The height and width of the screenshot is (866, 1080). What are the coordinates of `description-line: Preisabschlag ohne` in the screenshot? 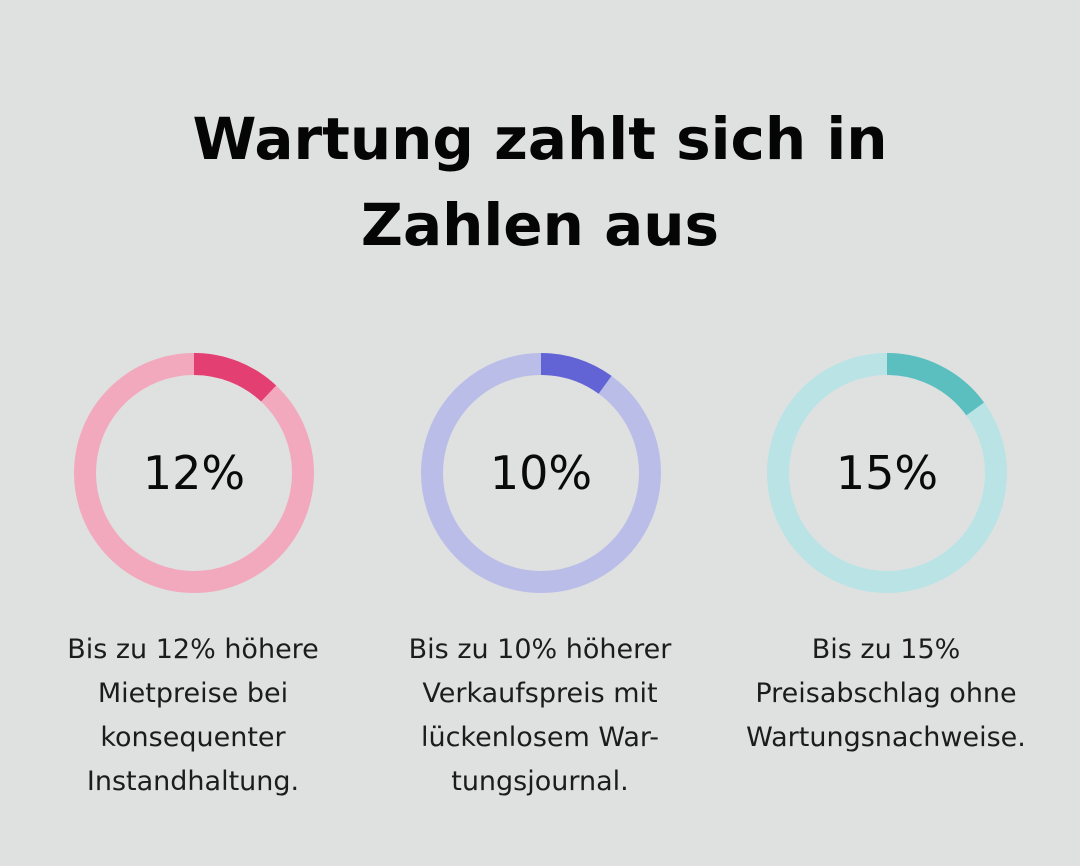 It's located at (886, 693).